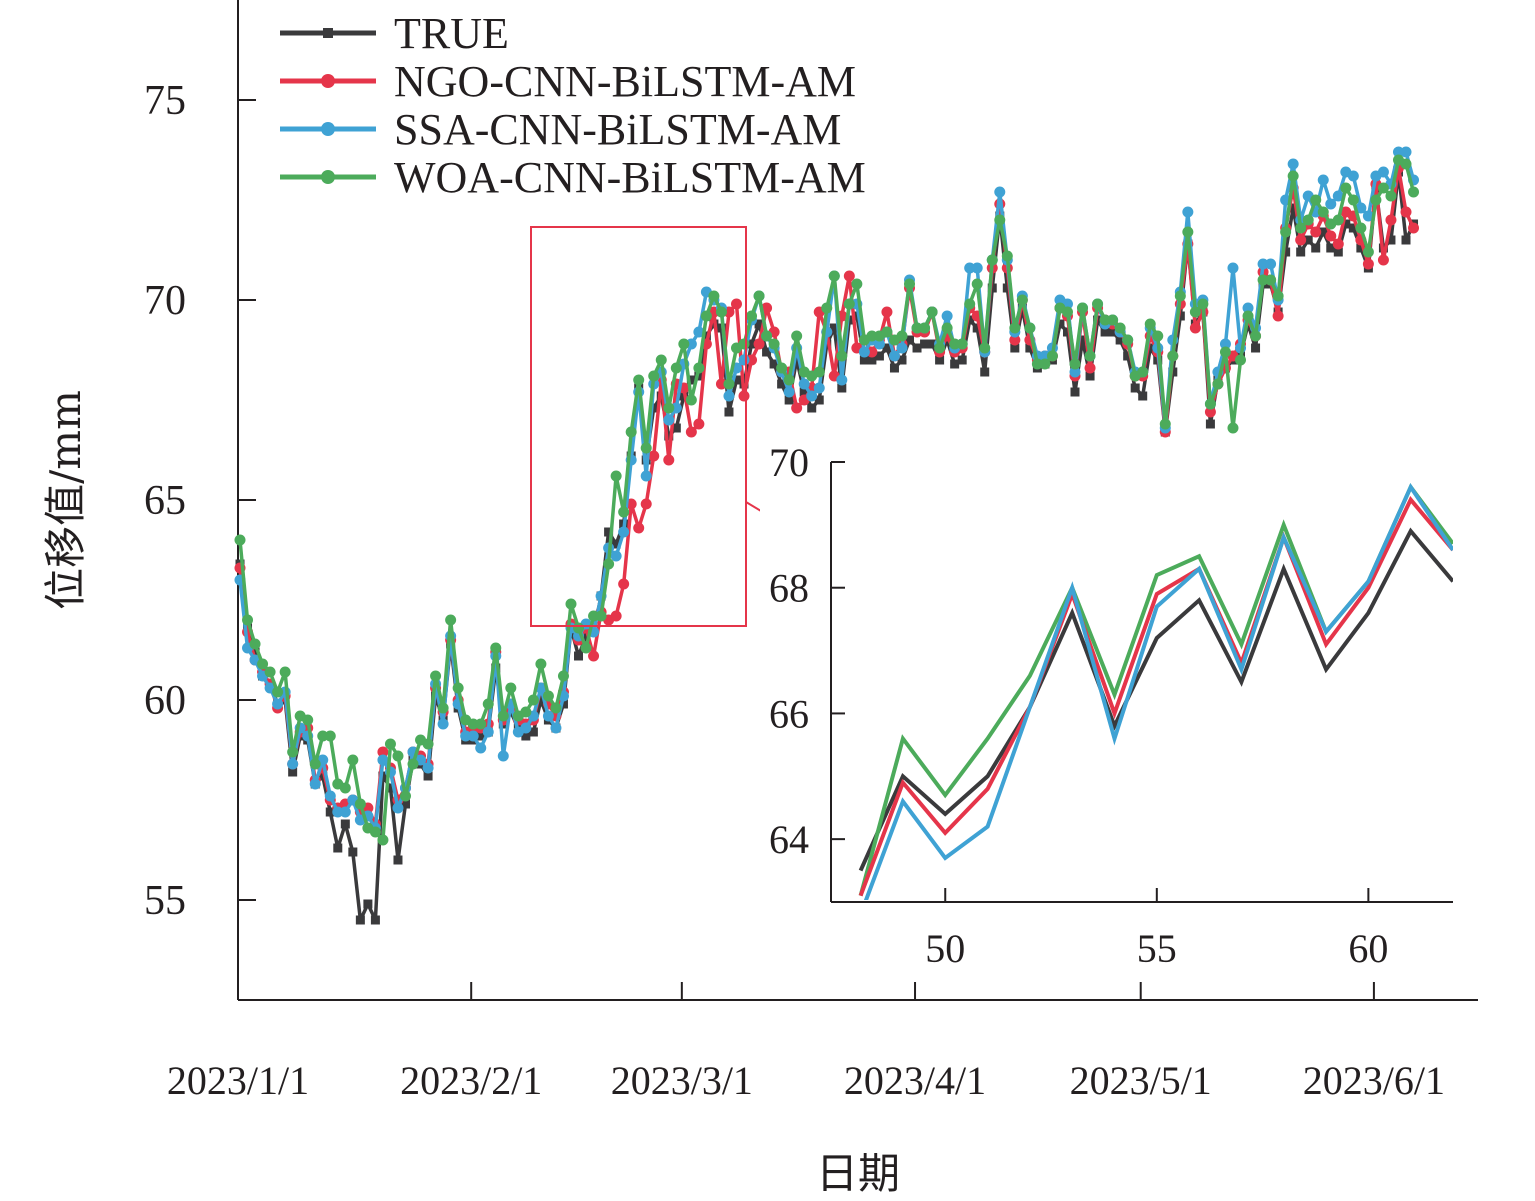 The width and height of the screenshot is (1535, 1201). Describe the element at coordinates (165, 301) in the screenshot. I see `y-tick-label: 70` at that location.